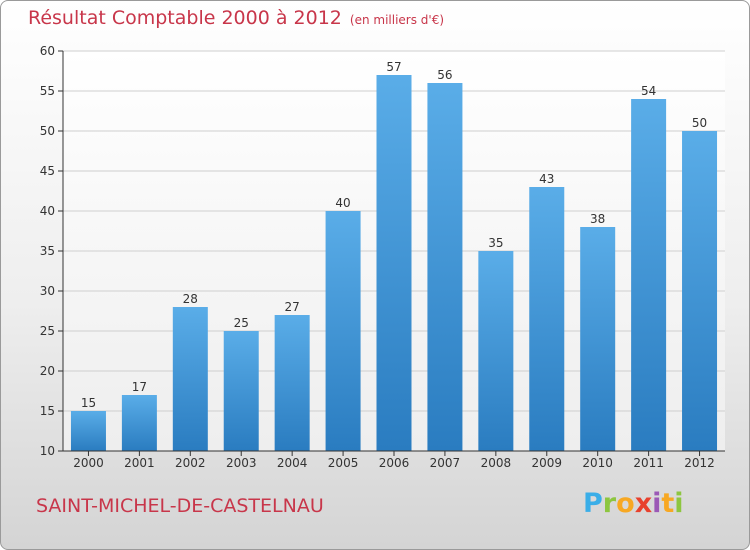 The height and width of the screenshot is (550, 750). Describe the element at coordinates (47, 291) in the screenshot. I see `y-tick-label: 30` at that location.